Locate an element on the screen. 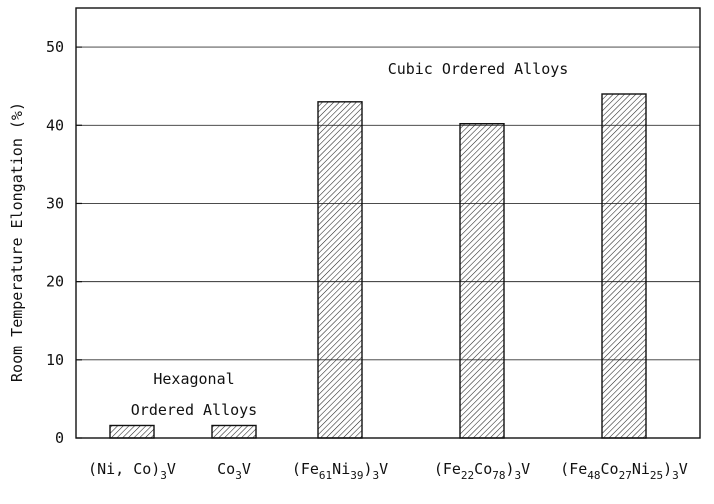  hexagonal-annotation: Ordered Alloys is located at coordinates (194, 410).